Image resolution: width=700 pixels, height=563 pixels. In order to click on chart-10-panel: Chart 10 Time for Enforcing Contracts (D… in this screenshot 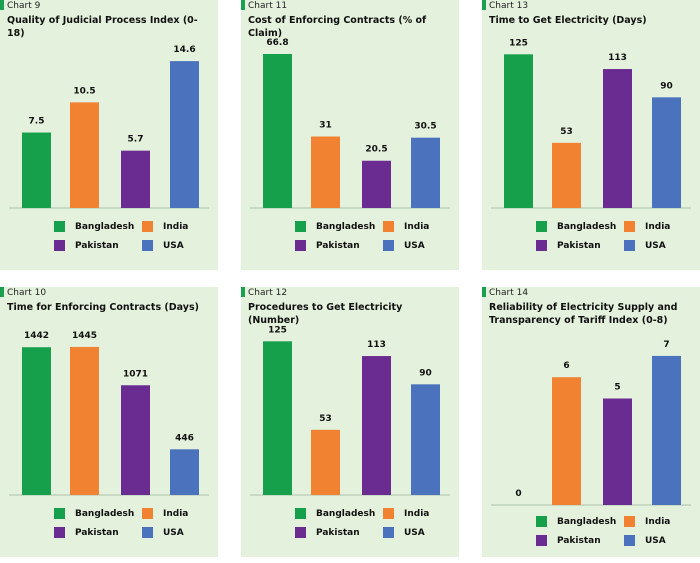, I will do `click(109, 422)`.